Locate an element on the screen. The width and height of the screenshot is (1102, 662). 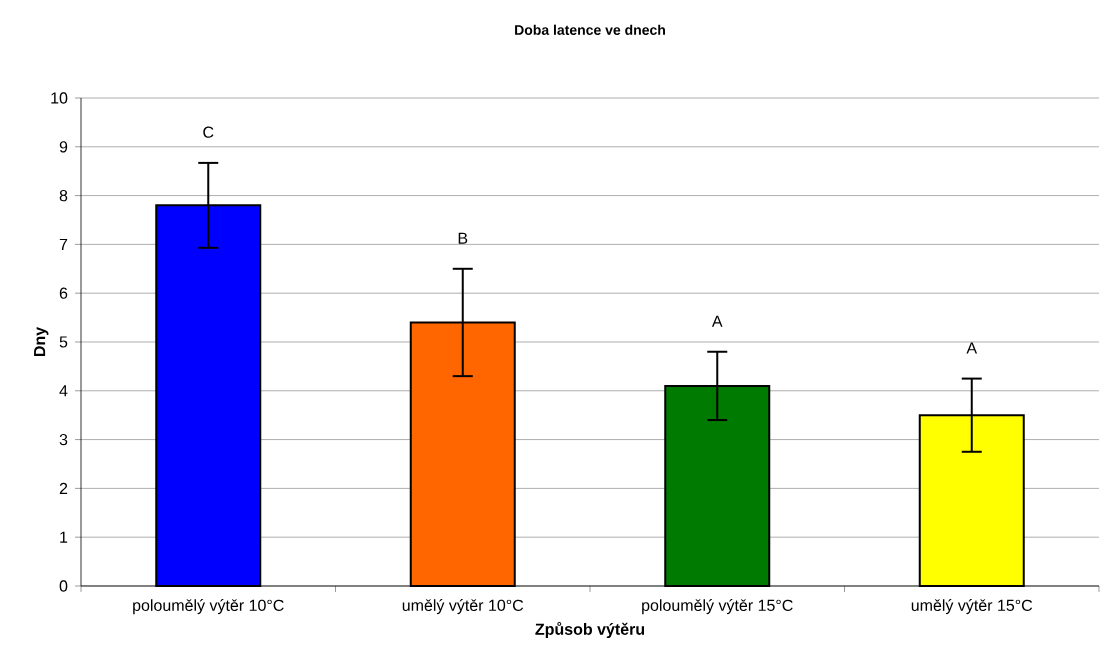
y-tick-label: 6 is located at coordinates (63, 293).